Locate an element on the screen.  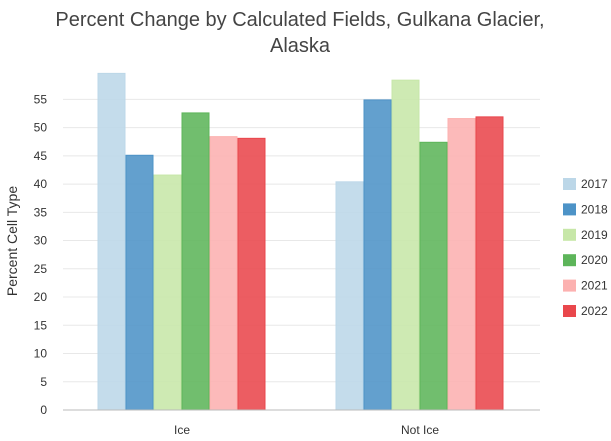
legend-item-2020: 2020 is located at coordinates (585, 260).